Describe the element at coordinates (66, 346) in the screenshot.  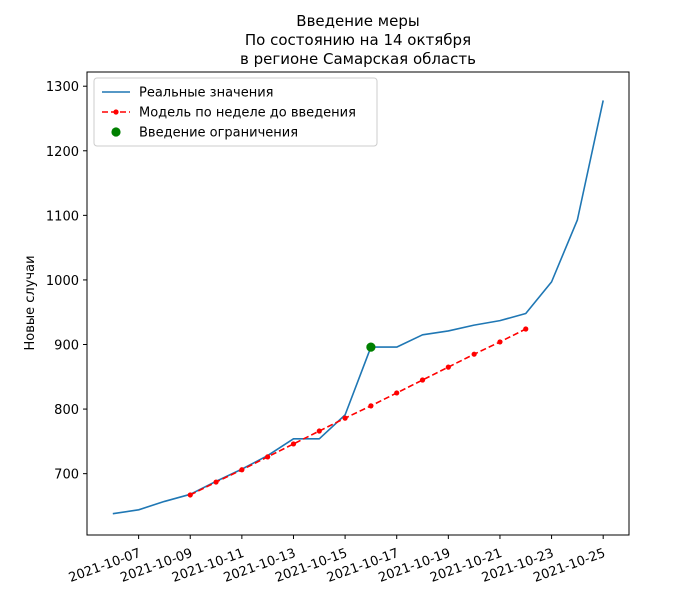
I see `y-tick-label: 900` at that location.